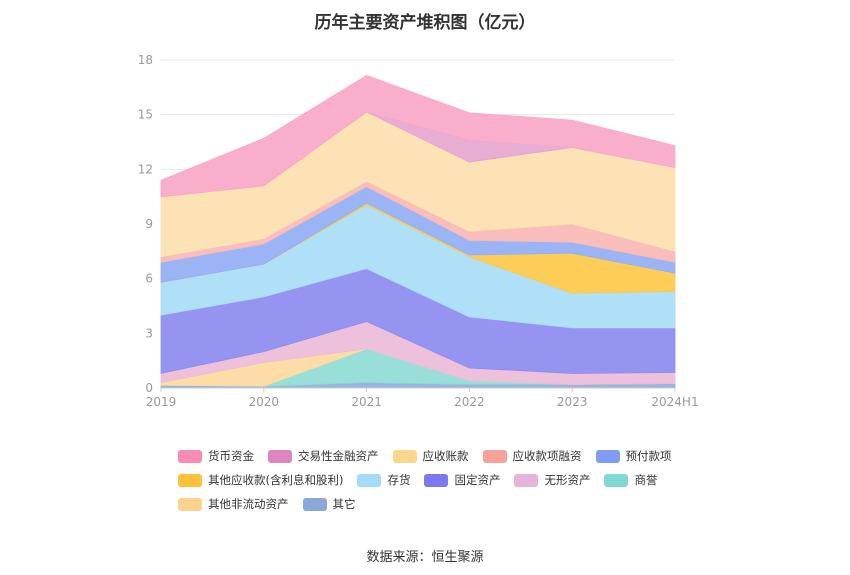 The height and width of the screenshot is (575, 850). I want to click on legend-label: 其它, so click(344, 504).